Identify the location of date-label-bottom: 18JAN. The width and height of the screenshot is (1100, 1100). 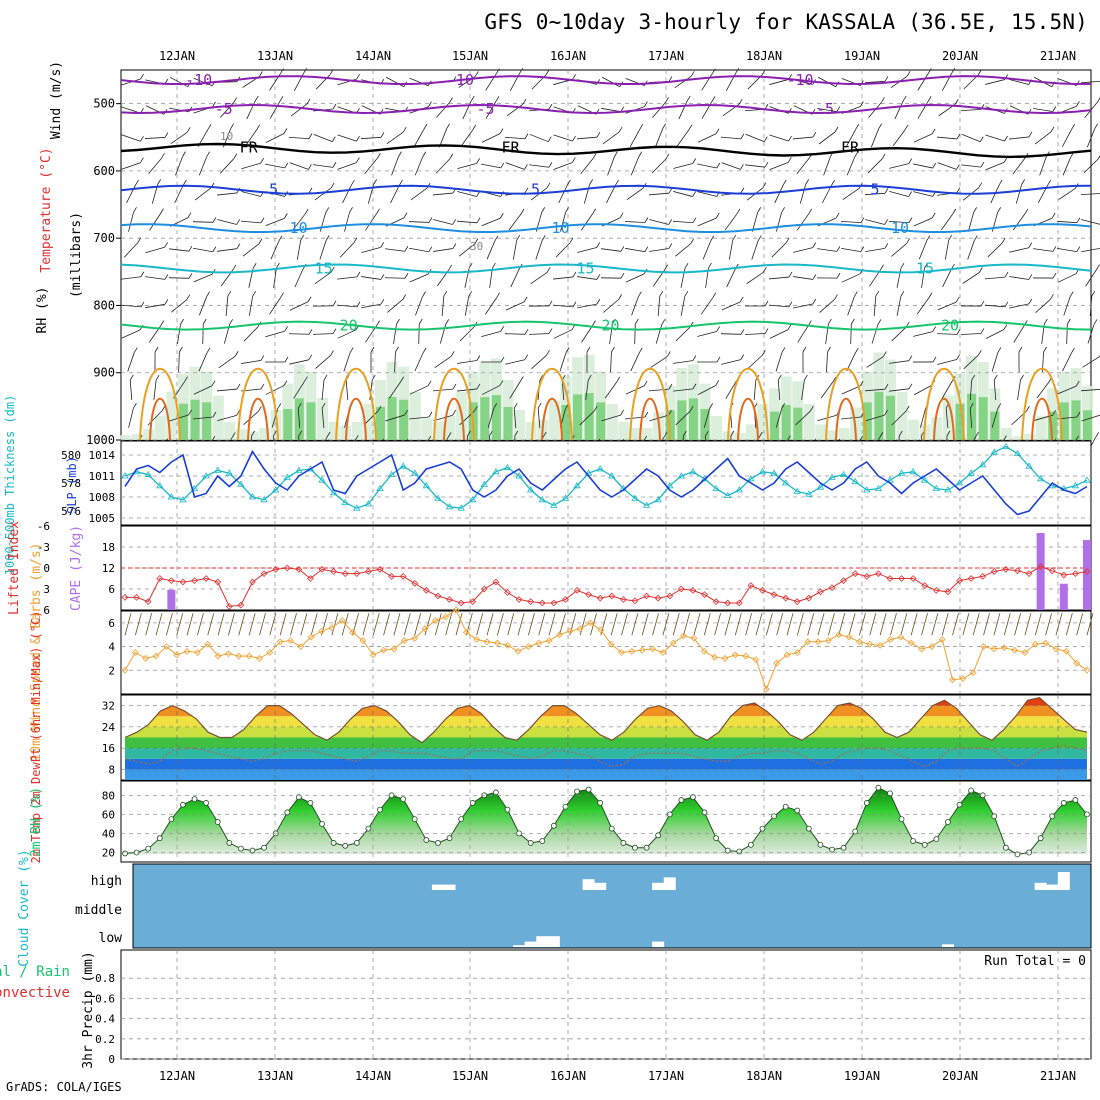
(764, 1076).